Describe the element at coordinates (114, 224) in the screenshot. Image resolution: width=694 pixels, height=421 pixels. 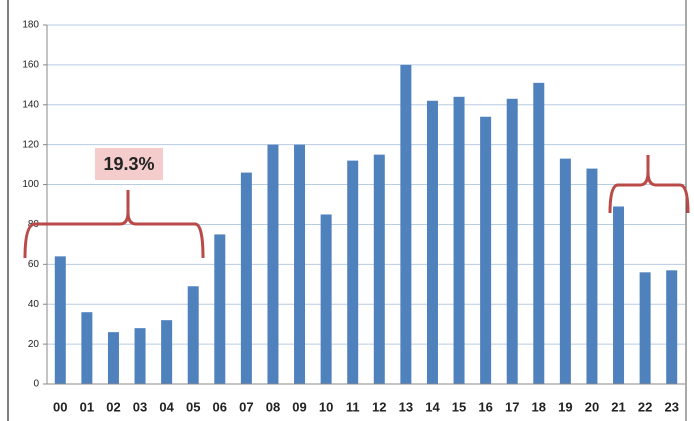
I see `brace-left` at that location.